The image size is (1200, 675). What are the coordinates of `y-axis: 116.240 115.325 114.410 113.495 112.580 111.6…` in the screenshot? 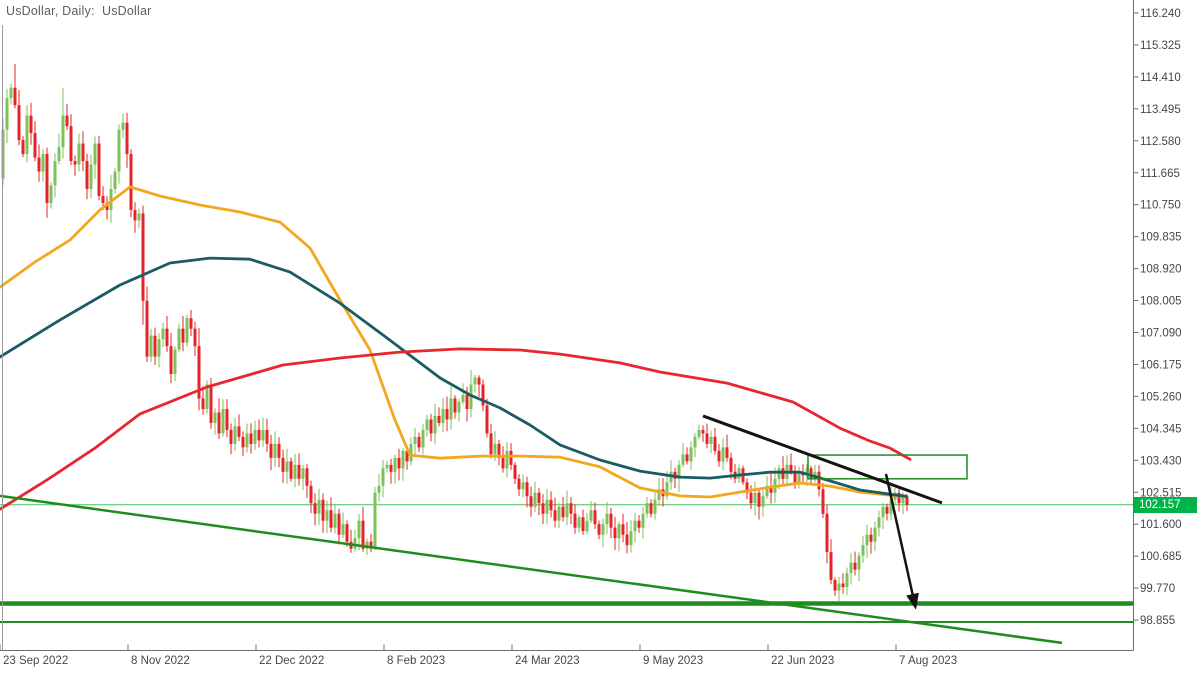 It's located at (1157, 325).